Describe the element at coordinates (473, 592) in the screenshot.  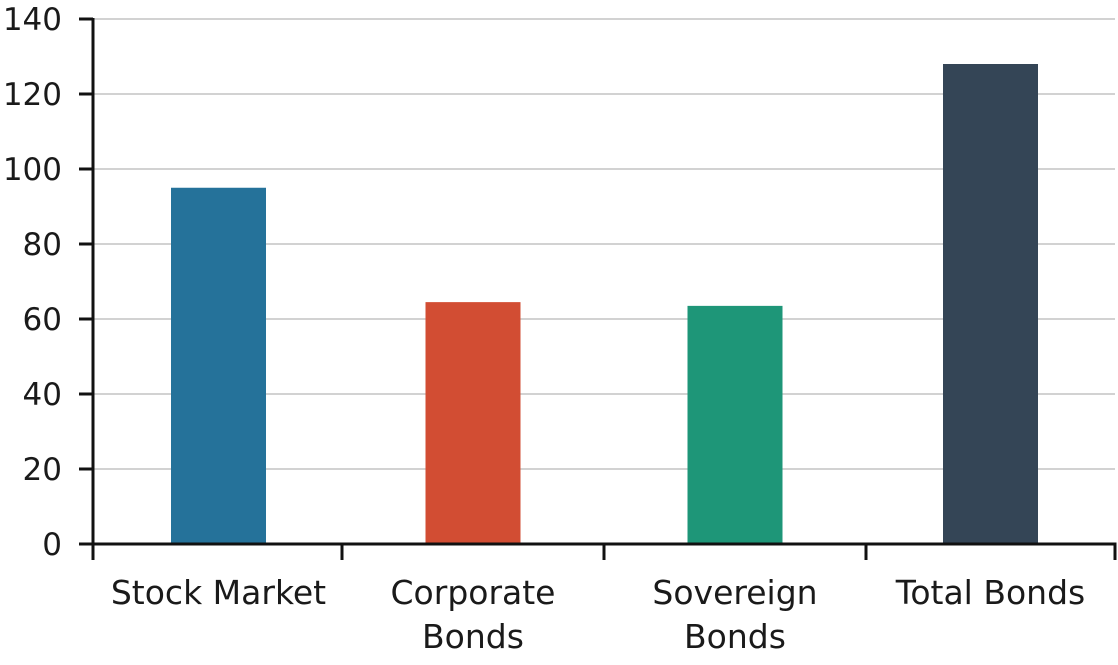
I see `category-label: Corporate` at that location.